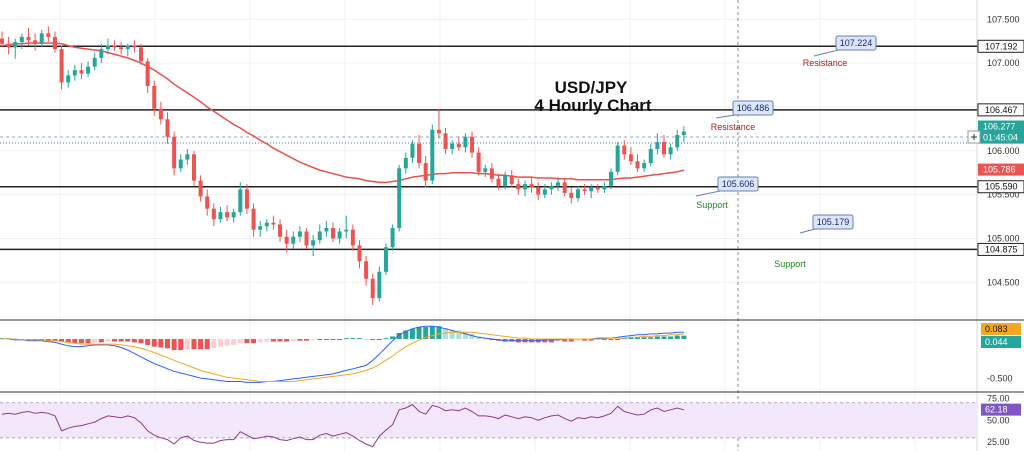 This screenshot has width=1024, height=451. What do you see at coordinates (1003, 195) in the screenshot?
I see `price-tick-label: 105.500` at bounding box center [1003, 195].